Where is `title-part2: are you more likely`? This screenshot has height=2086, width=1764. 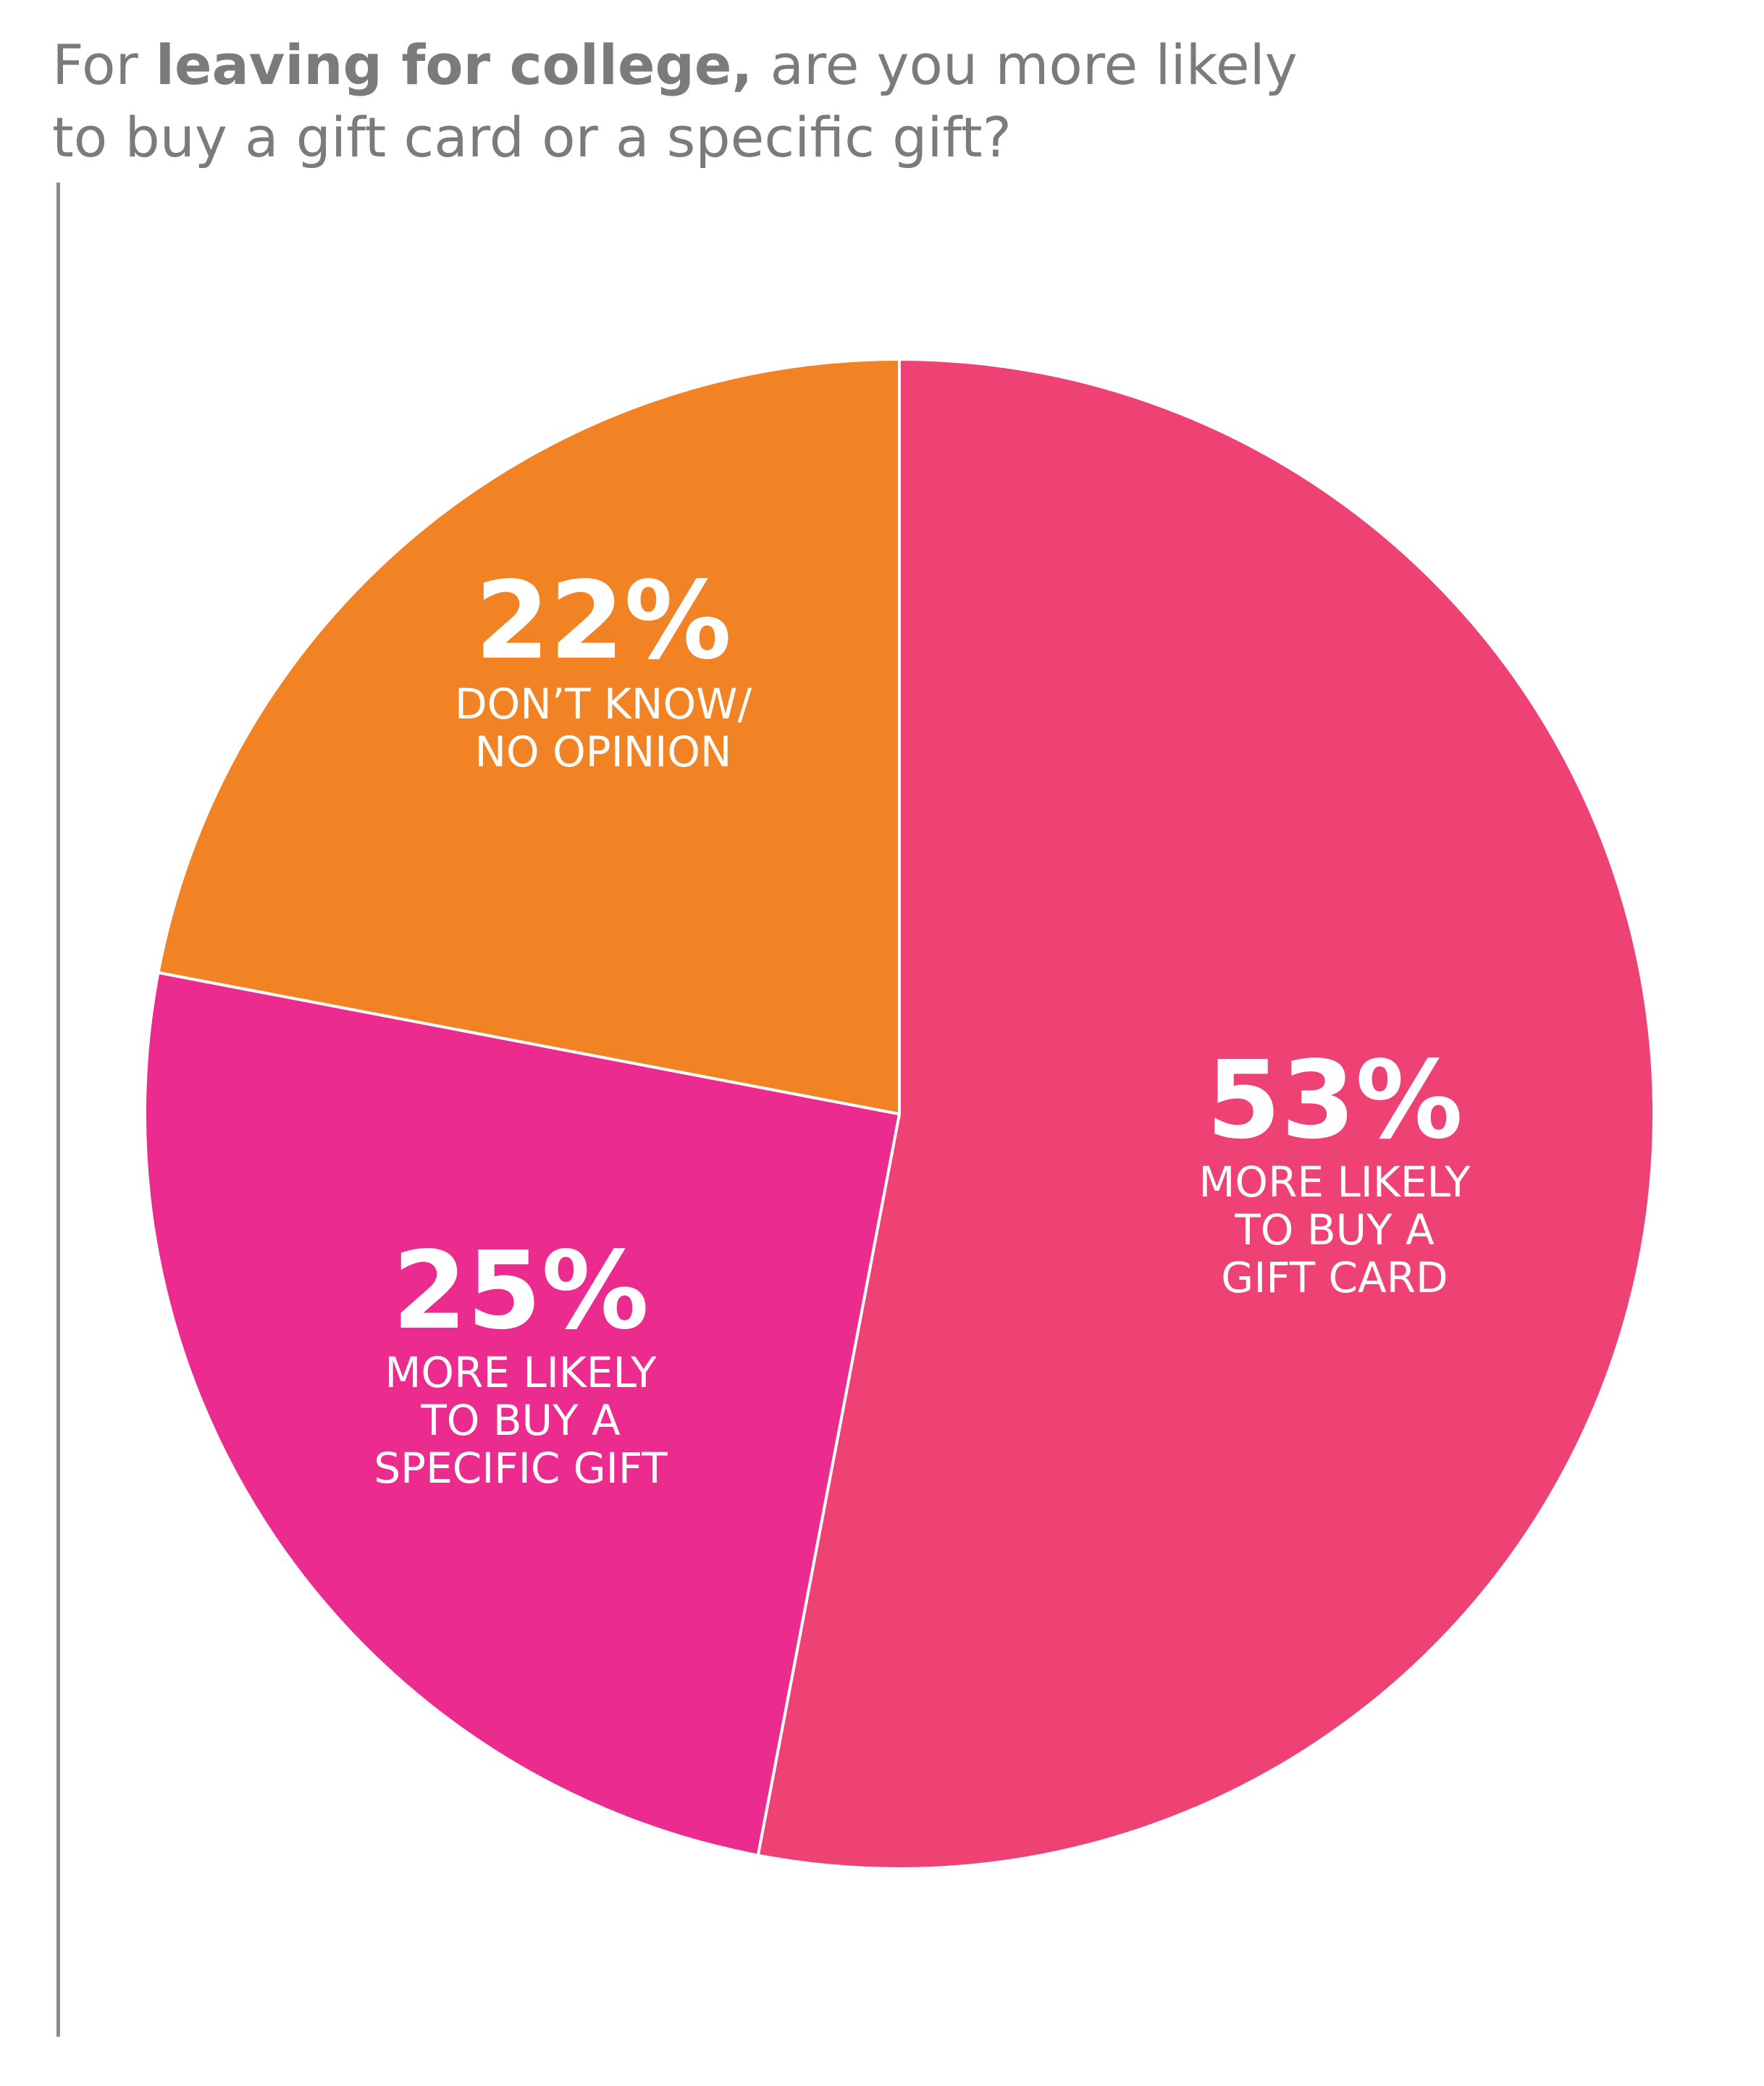 title-part2: are you more likely is located at coordinates (1025, 65).